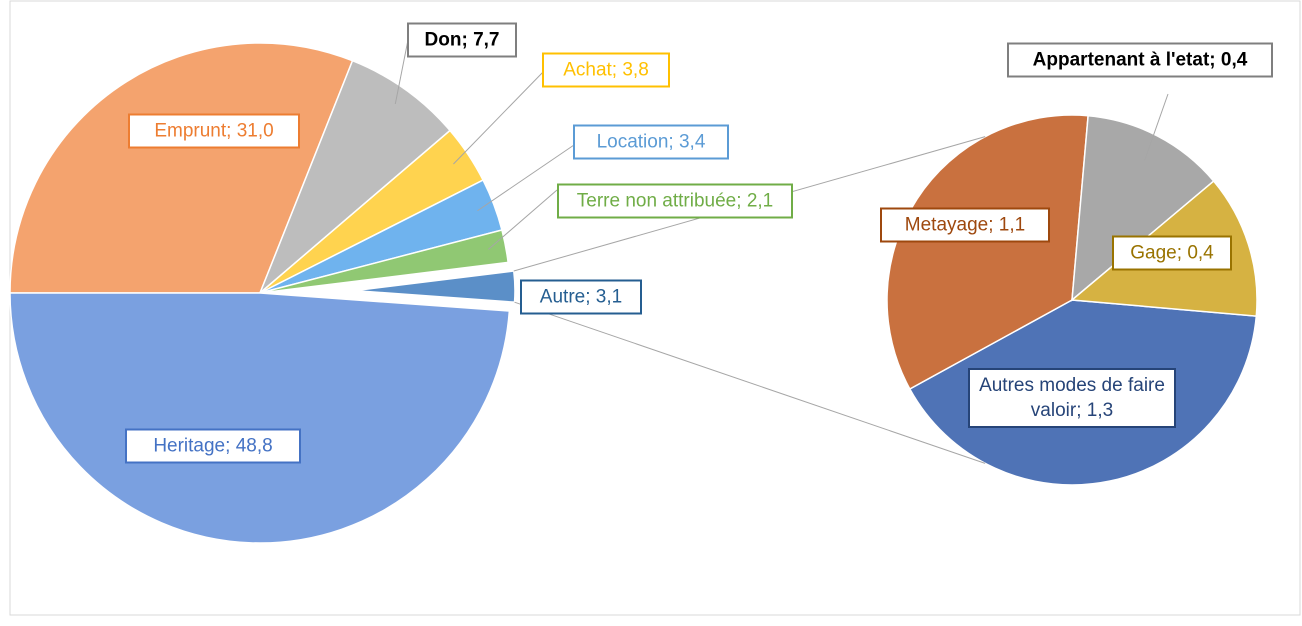  I want to click on data-label: Heritage; 48,8, so click(213, 446).